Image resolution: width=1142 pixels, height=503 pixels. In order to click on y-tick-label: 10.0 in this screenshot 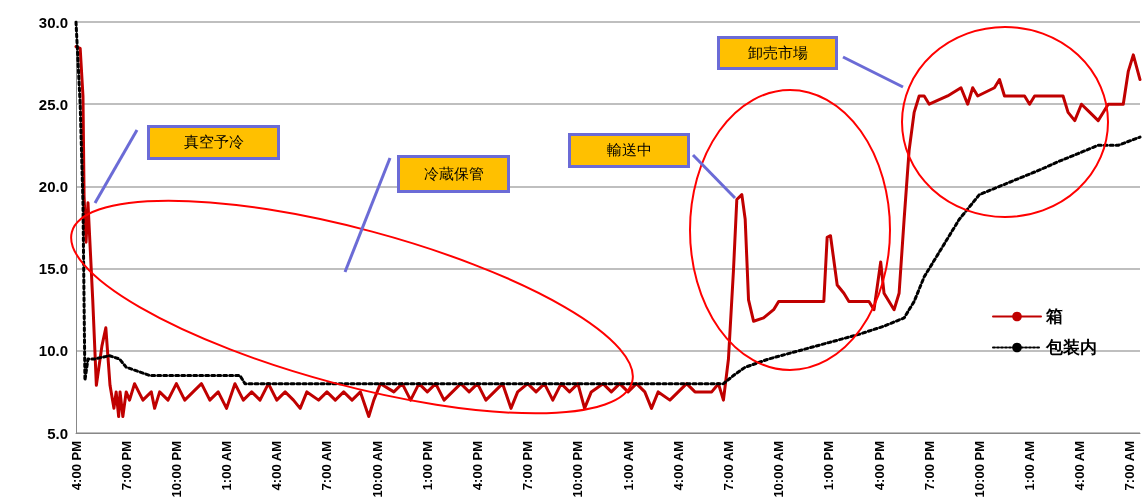, I will do `click(53, 351)`.